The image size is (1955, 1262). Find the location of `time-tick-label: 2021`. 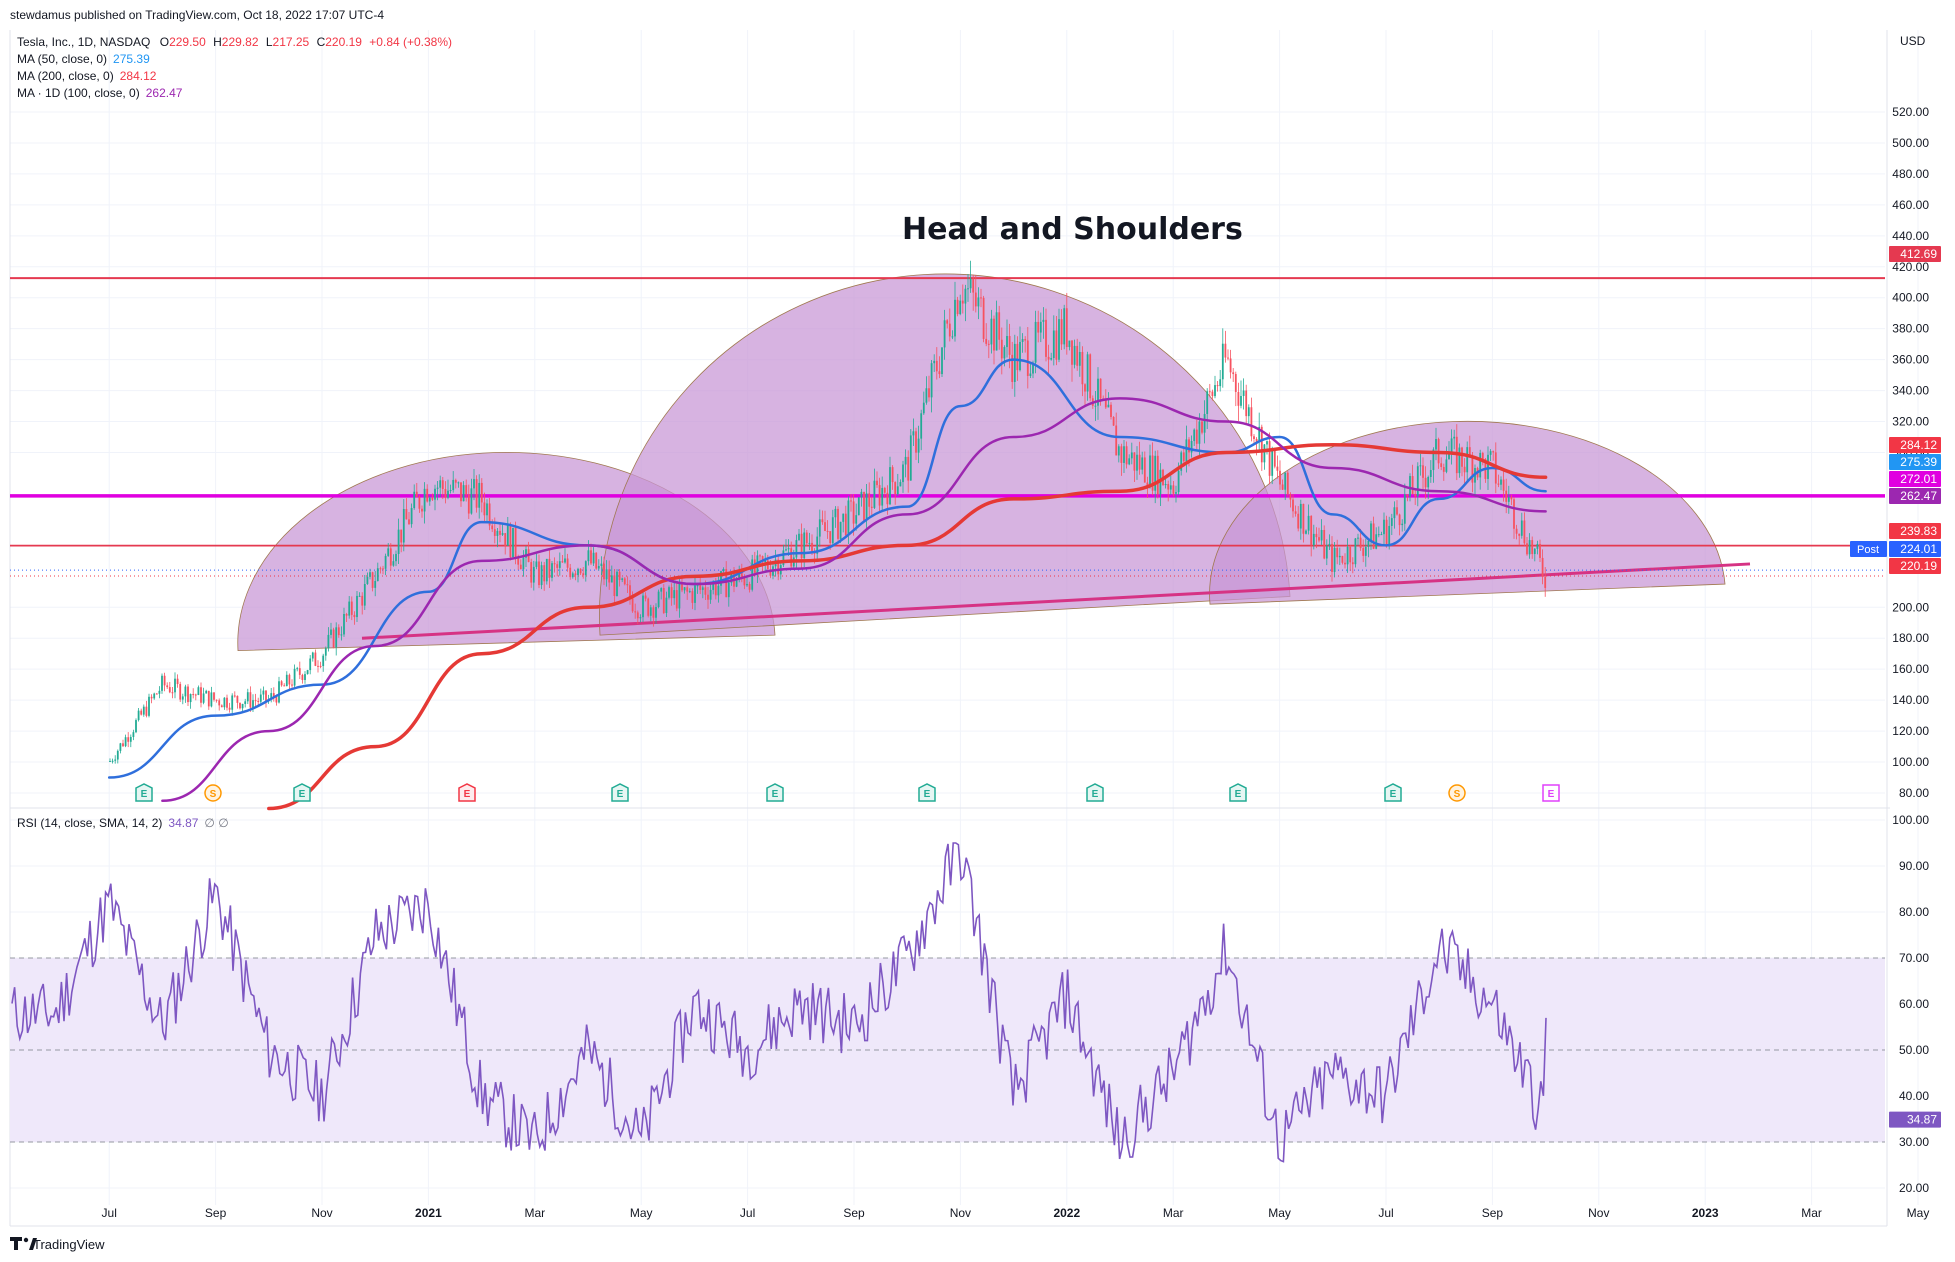

time-tick-label: 2021 is located at coordinates (428, 1213).